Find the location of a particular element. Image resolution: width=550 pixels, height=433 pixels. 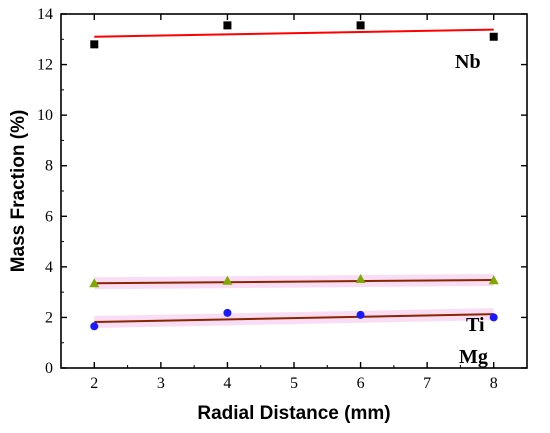

y-tick-label: 4 is located at coordinates (49, 267).